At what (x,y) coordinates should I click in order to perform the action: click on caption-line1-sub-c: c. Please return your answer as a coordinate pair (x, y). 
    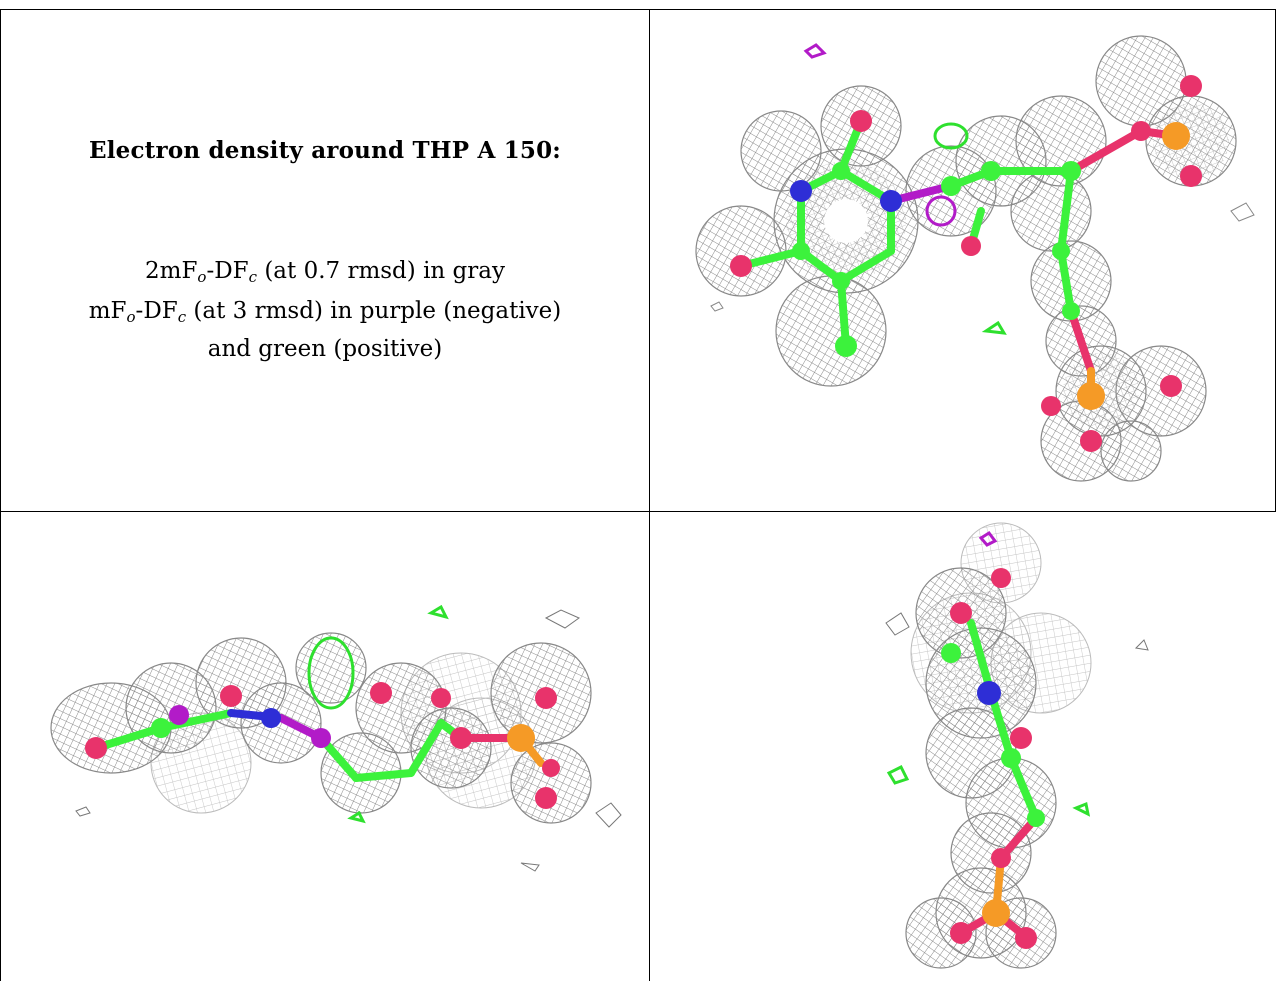
    Looking at the image, I should click on (253, 277).